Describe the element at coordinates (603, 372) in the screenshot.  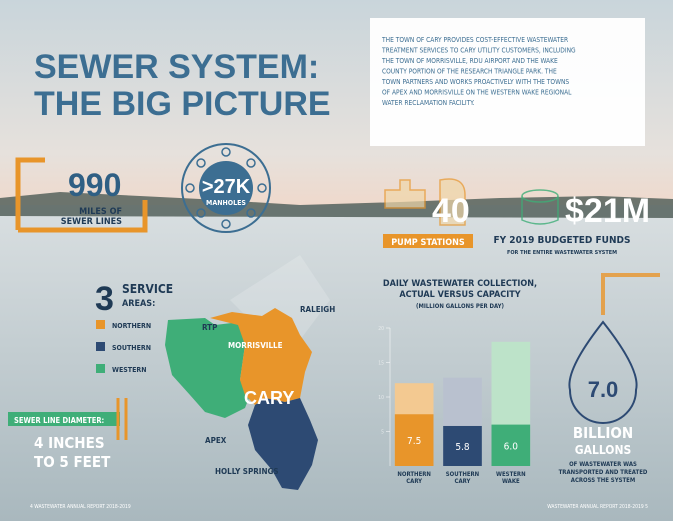
I see `drop-icon` at that location.